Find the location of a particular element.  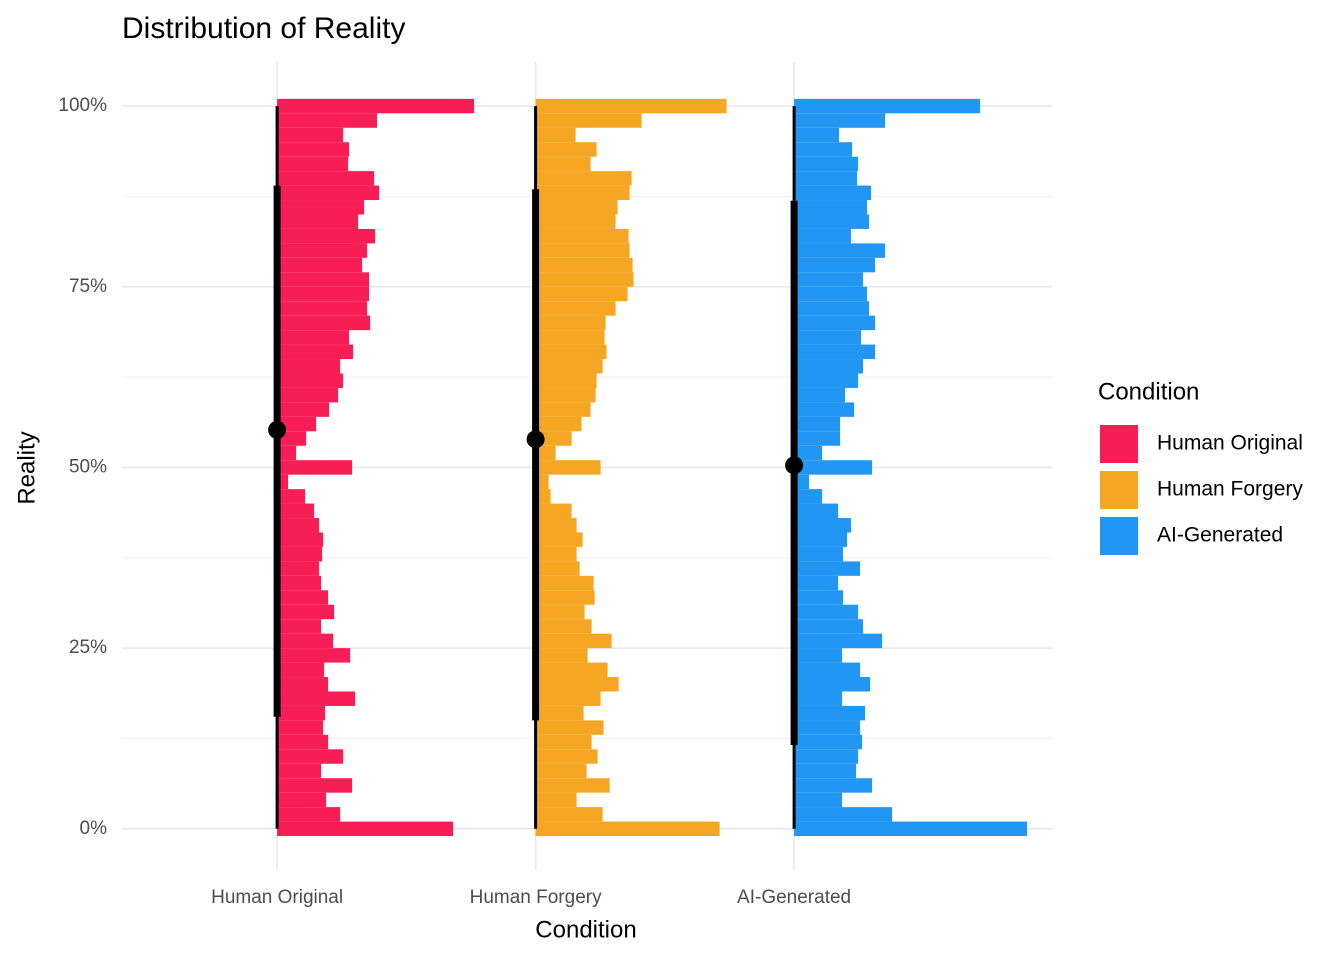

y-tick-label: 50% is located at coordinates (88, 466).